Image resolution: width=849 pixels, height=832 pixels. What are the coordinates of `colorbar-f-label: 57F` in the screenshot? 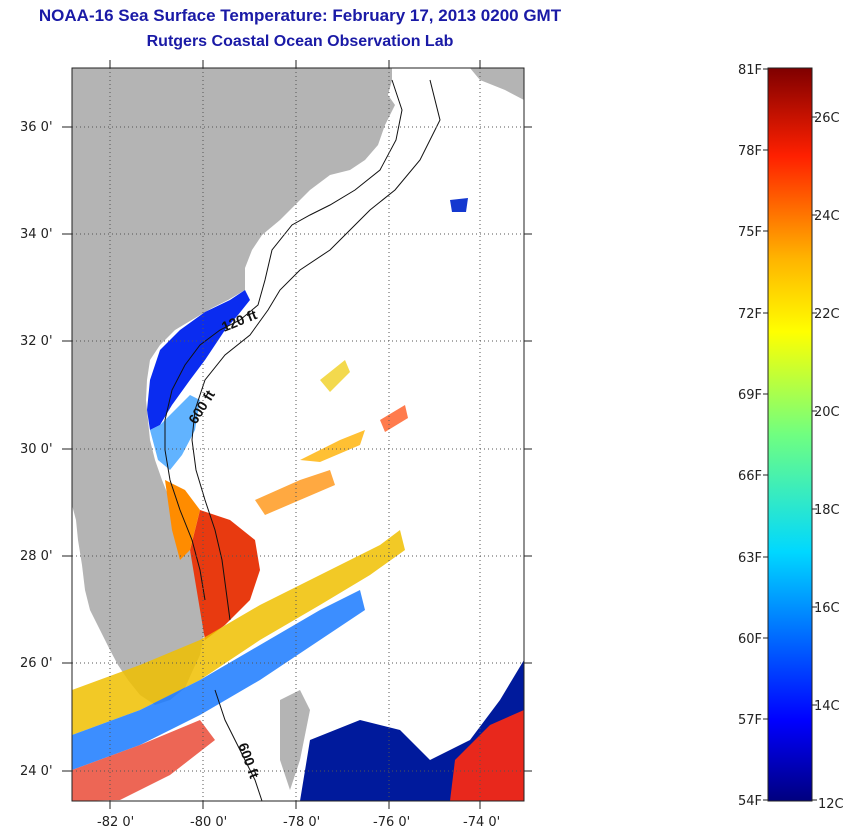 It's located at (750, 720).